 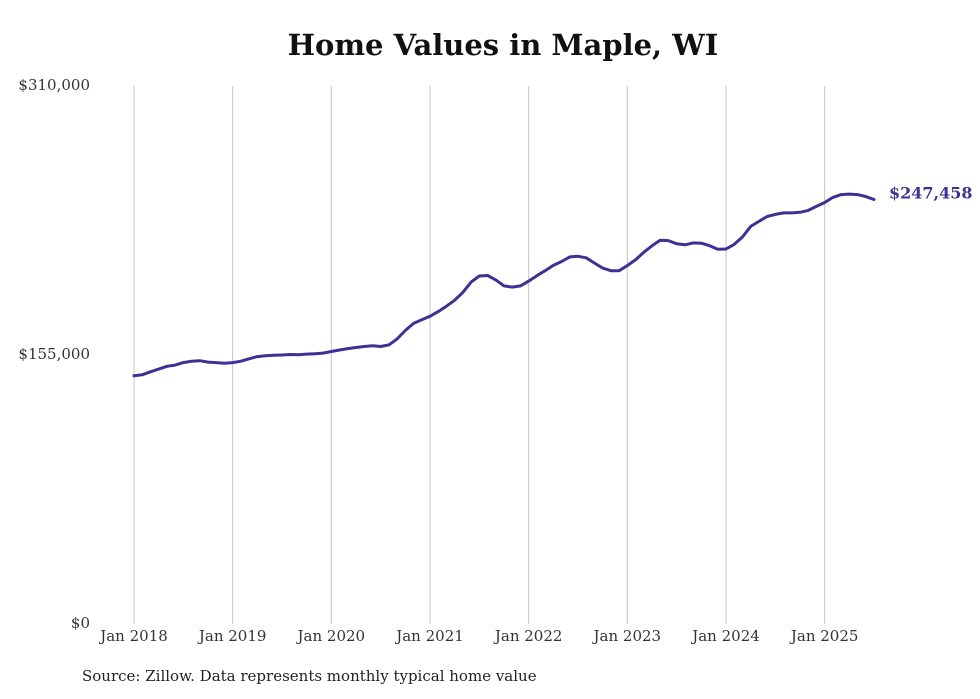 I want to click on x-tick-label: Jan 2020, so click(x=331, y=636).